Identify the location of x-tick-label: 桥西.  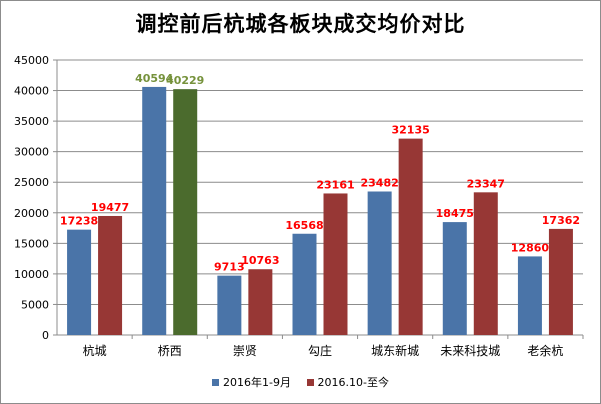
(170, 351).